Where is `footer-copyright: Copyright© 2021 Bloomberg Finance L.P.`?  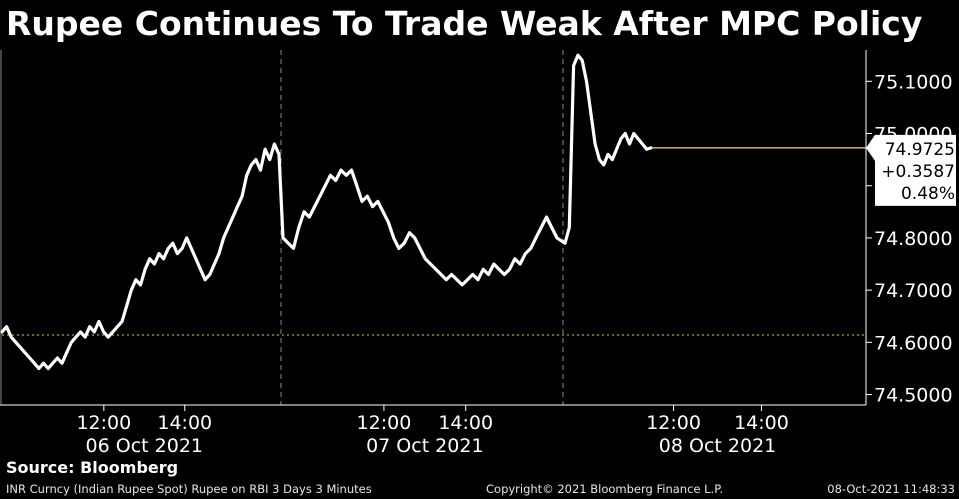
footer-copyright: Copyright© 2021 Bloomberg Finance L.P. is located at coordinates (604, 489).